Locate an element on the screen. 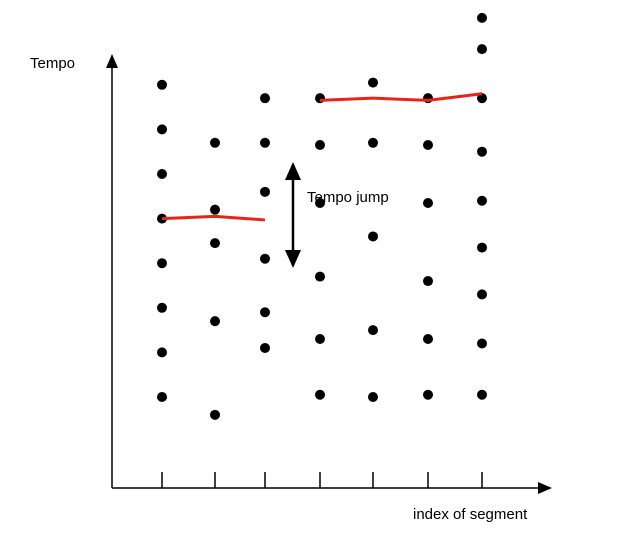 Image resolution: width=637 pixels, height=557 pixels. selected-path-before-jump is located at coordinates (213, 218).